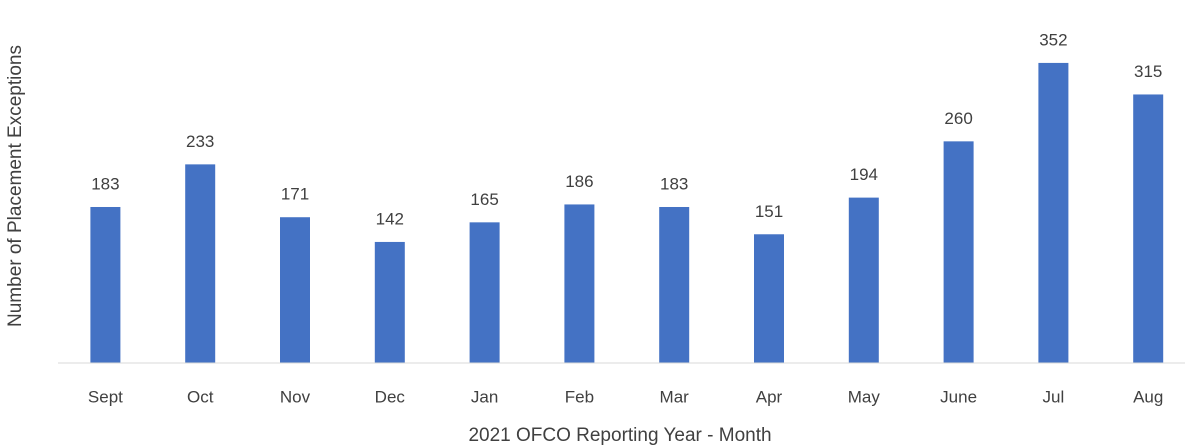 Image resolution: width=1185 pixels, height=447 pixels. What do you see at coordinates (15, 186) in the screenshot?
I see `y-axis-title: Number of Placement Exceptions` at bounding box center [15, 186].